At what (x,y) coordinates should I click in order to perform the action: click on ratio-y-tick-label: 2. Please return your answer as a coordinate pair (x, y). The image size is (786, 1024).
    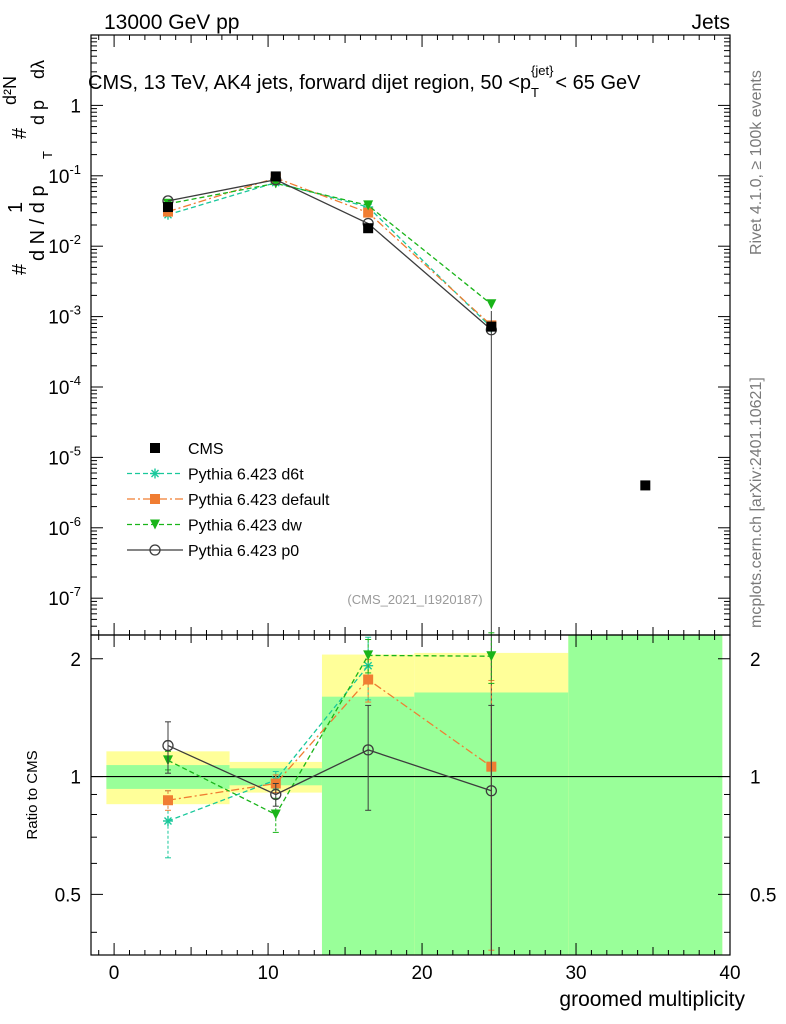
    Looking at the image, I should click on (75, 660).